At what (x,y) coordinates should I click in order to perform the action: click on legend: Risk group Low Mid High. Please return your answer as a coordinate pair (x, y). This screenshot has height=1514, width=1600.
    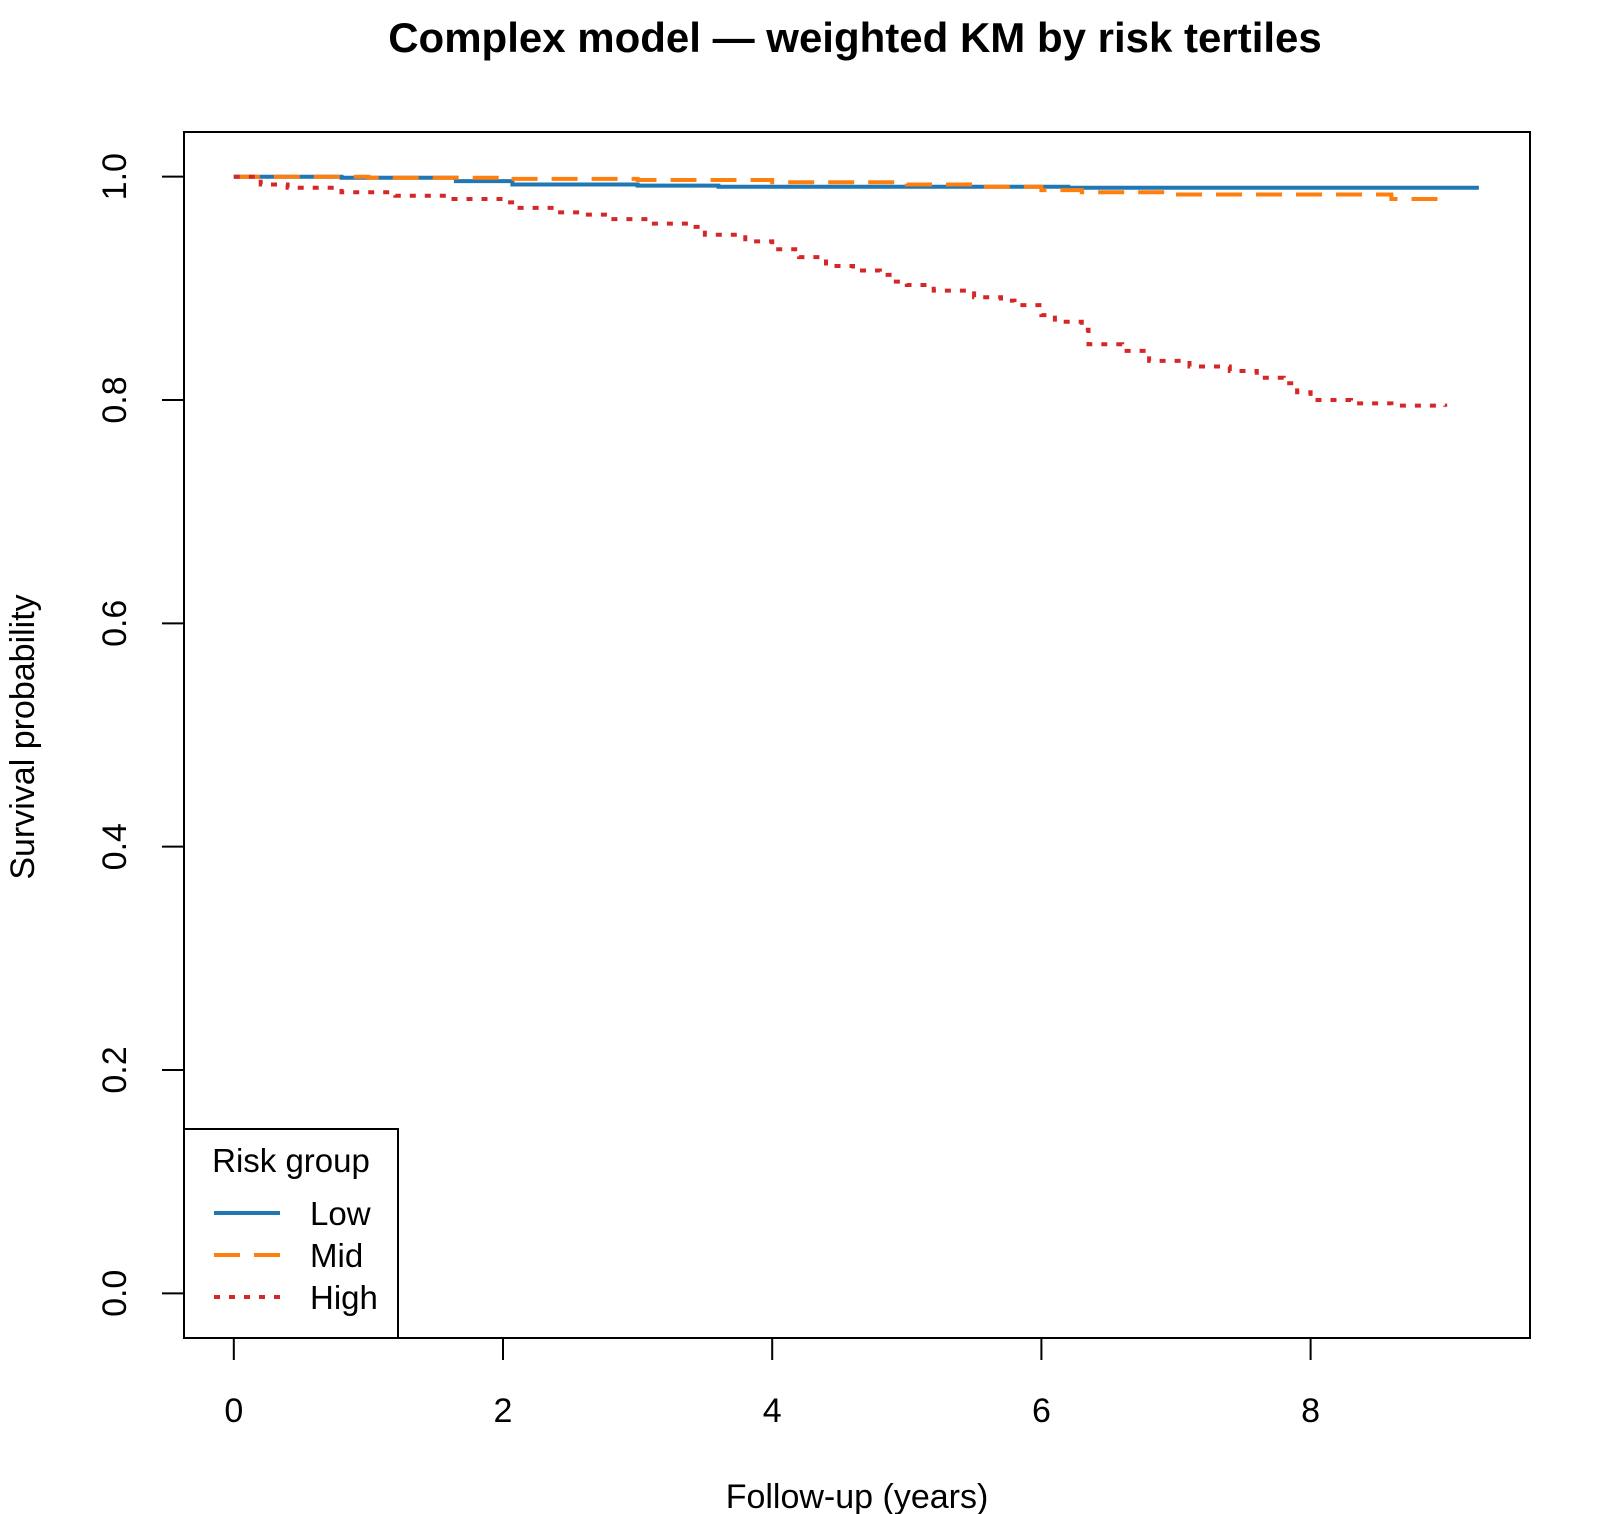
    Looking at the image, I should click on (291, 1233).